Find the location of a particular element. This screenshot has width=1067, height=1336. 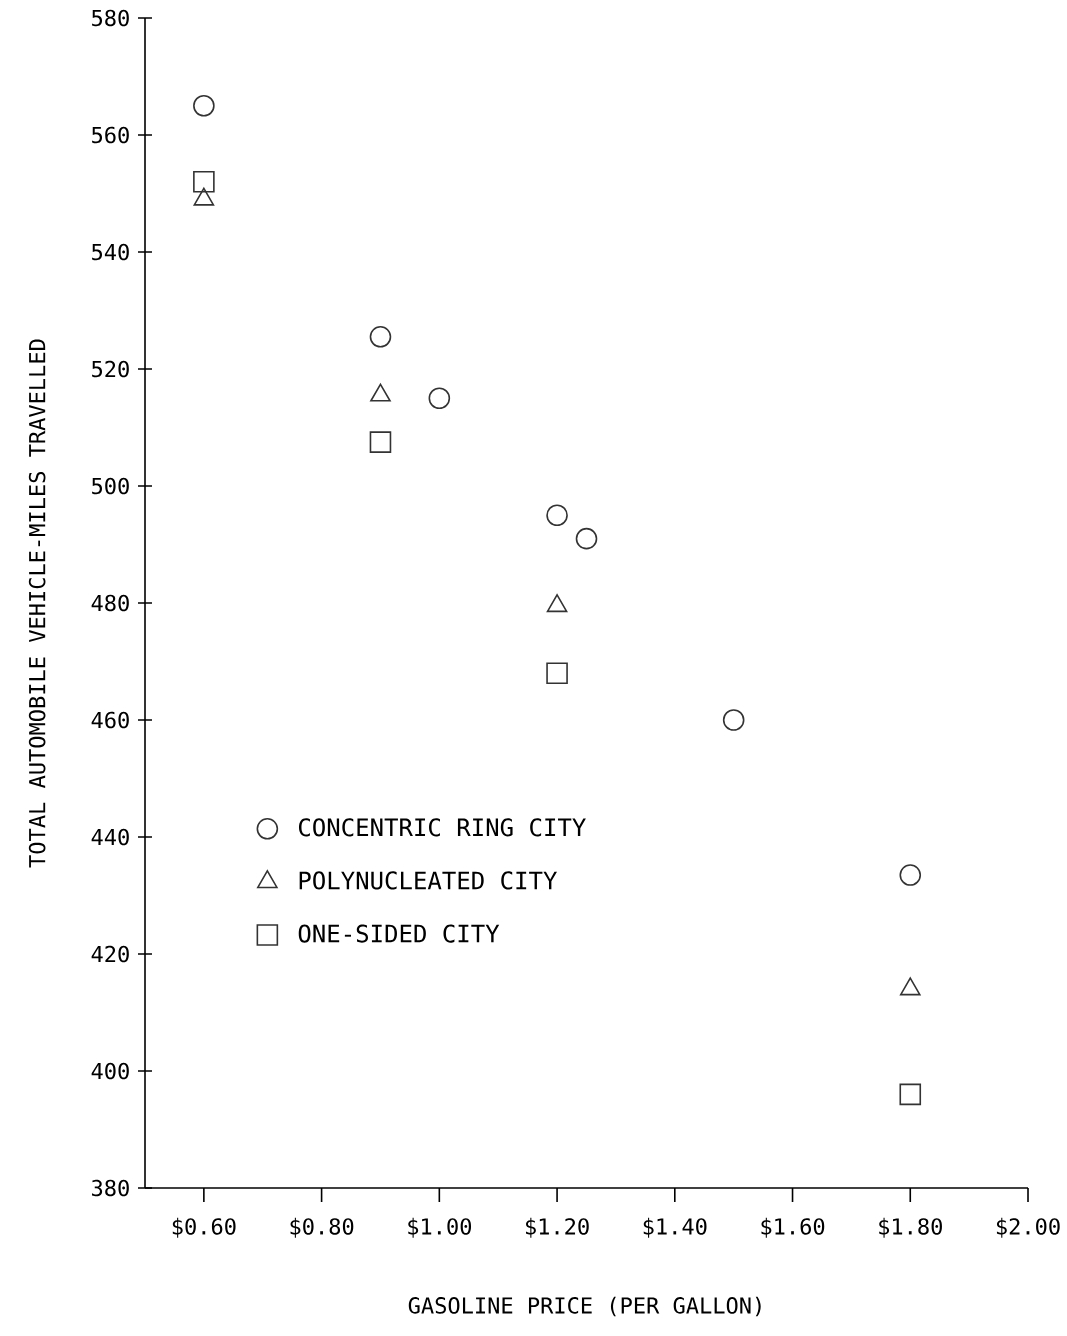

legend-label: POLYNUCLEATED CITY is located at coordinates (428, 880).